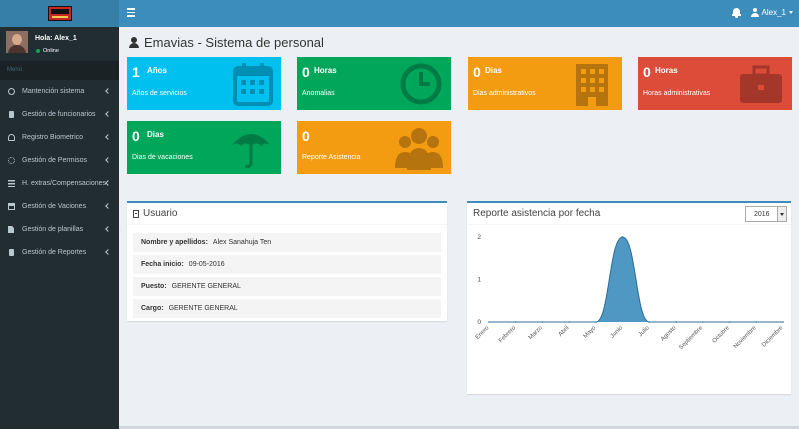  I want to click on info-box-vacaciones: 0 Dias Dias de vacaciones, so click(204, 147).